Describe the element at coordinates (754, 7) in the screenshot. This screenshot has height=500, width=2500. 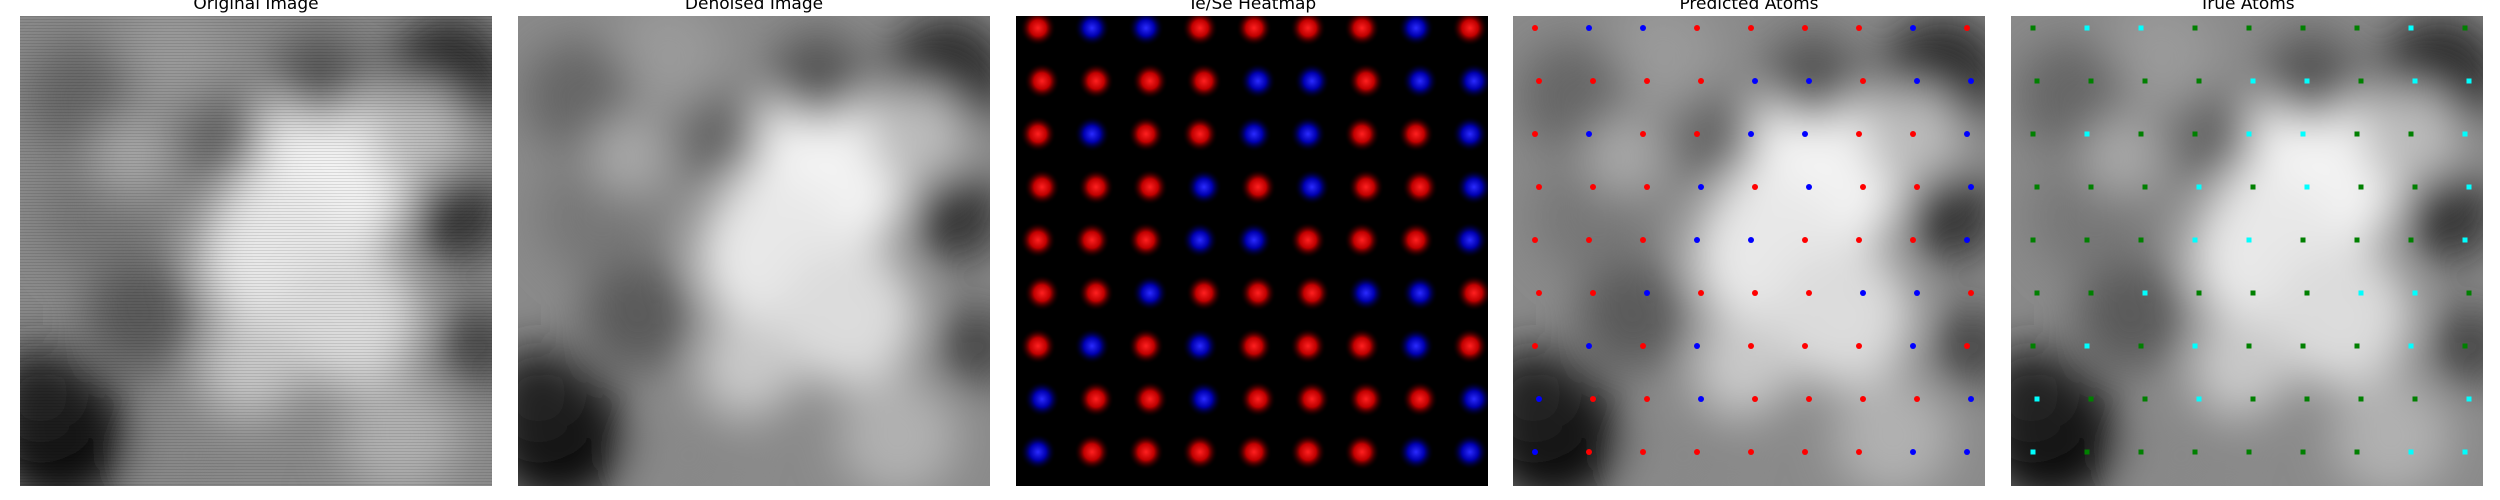
I see `panel-title: Denoised Image` at that location.